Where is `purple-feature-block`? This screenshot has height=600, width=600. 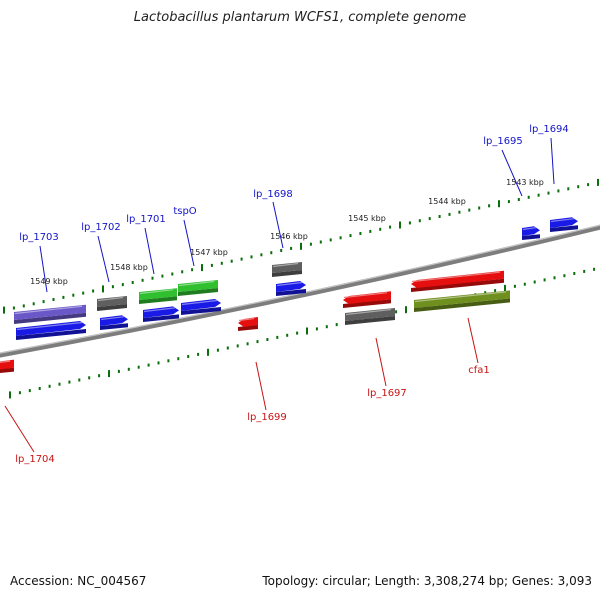
purple-feature-block is located at coordinates (50, 314).